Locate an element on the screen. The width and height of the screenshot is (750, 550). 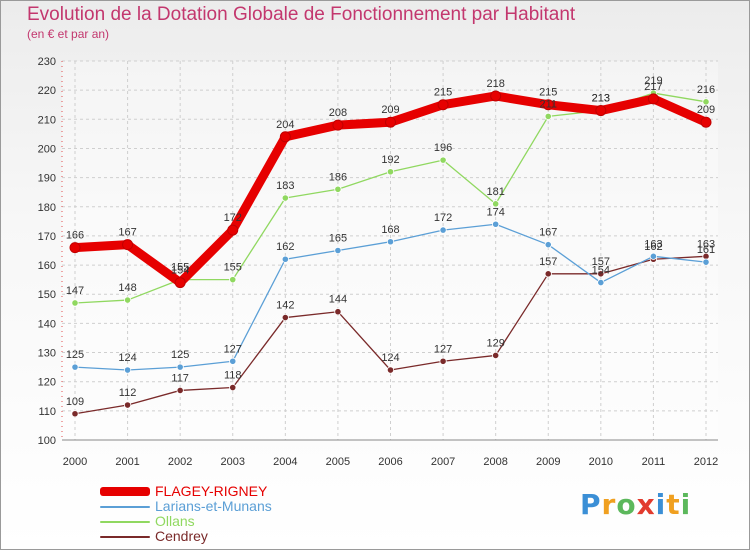
x-tick-label: 2008 is located at coordinates (495, 462).